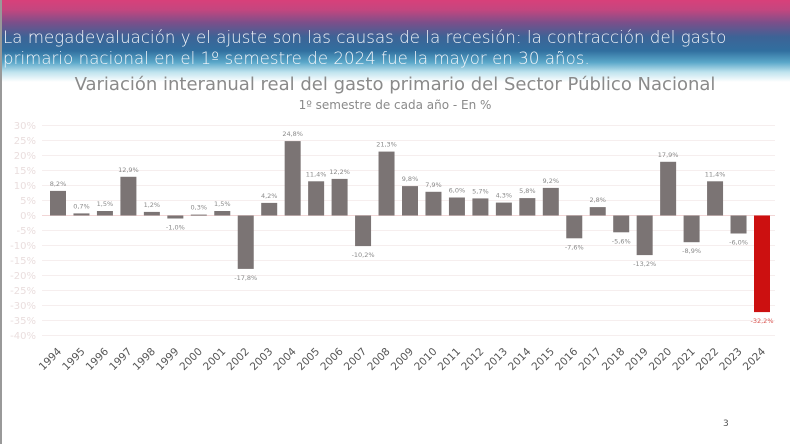 The image size is (790, 444). I want to click on bar-2020, so click(668, 188).